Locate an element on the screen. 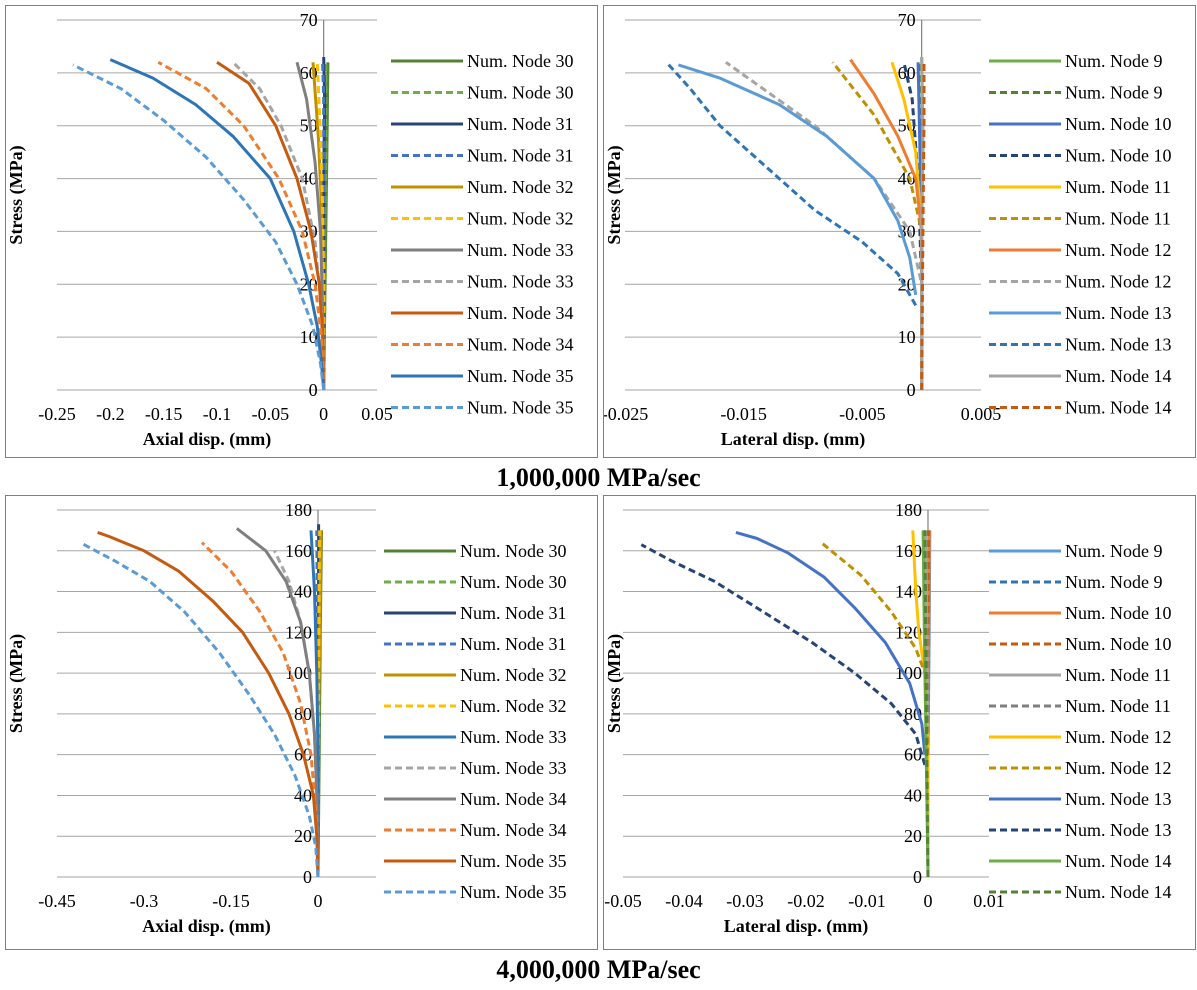 Image resolution: width=1197 pixels, height=990 pixels. caption-rate-bottom: 4,000,000 MPa/sec is located at coordinates (598, 969).